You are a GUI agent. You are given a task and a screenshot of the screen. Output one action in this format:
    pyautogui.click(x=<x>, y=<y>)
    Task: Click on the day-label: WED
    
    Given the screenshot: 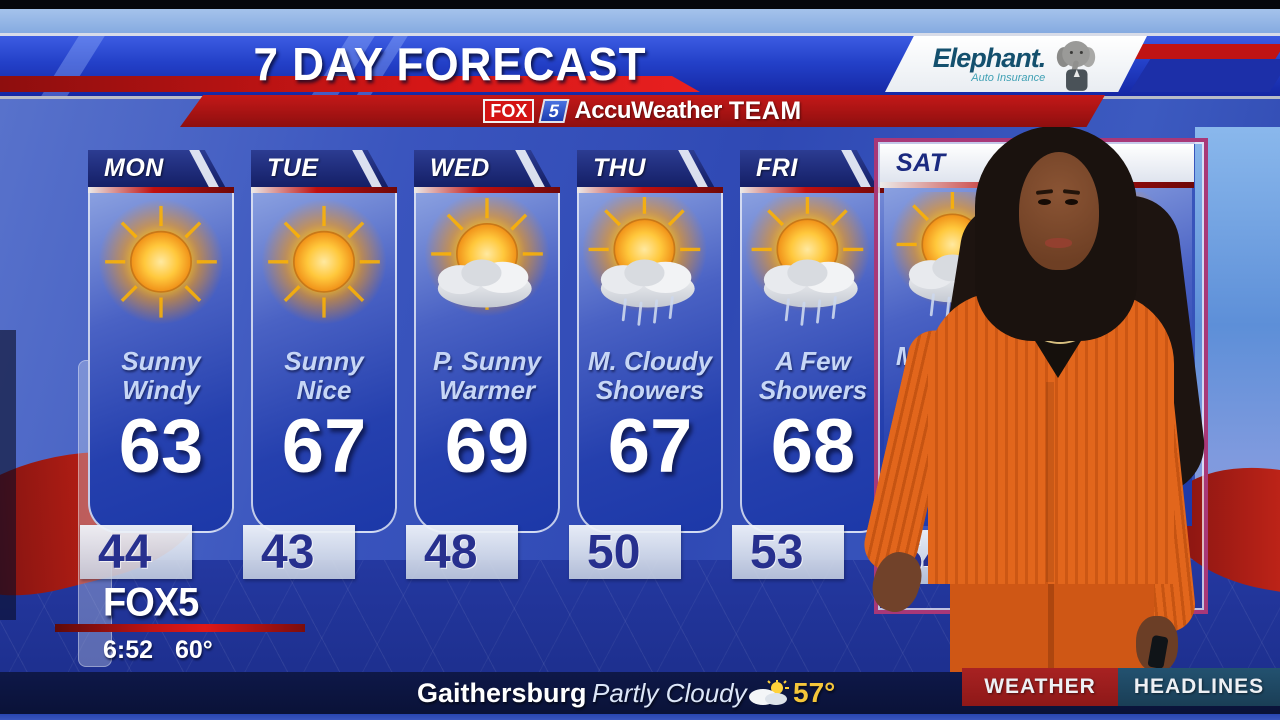 What is the action you would take?
    pyautogui.click(x=460, y=168)
    